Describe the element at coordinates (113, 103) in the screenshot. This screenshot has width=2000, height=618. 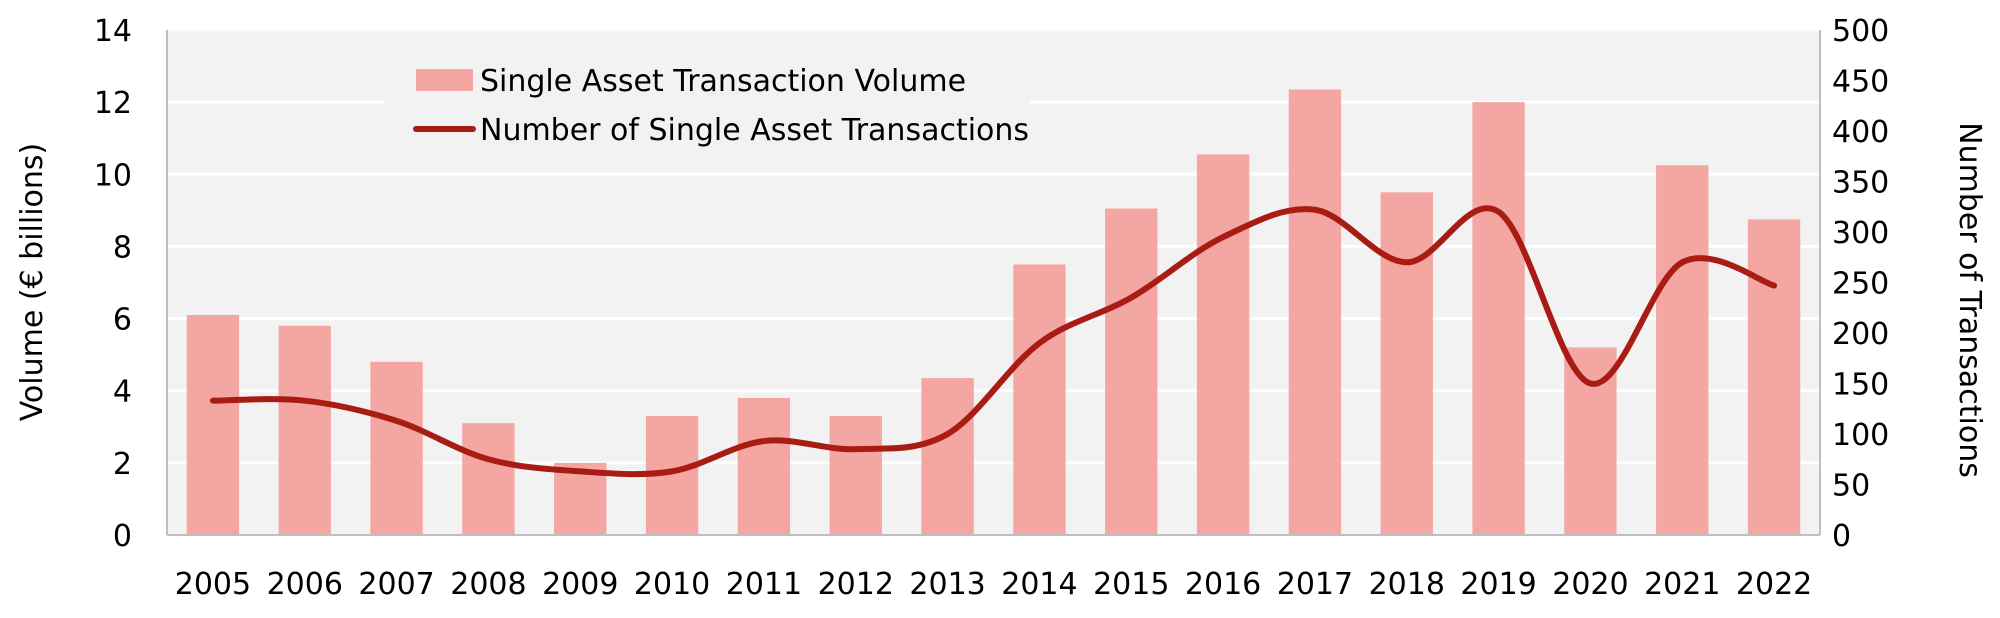
I see `y-tick-label: 12` at that location.